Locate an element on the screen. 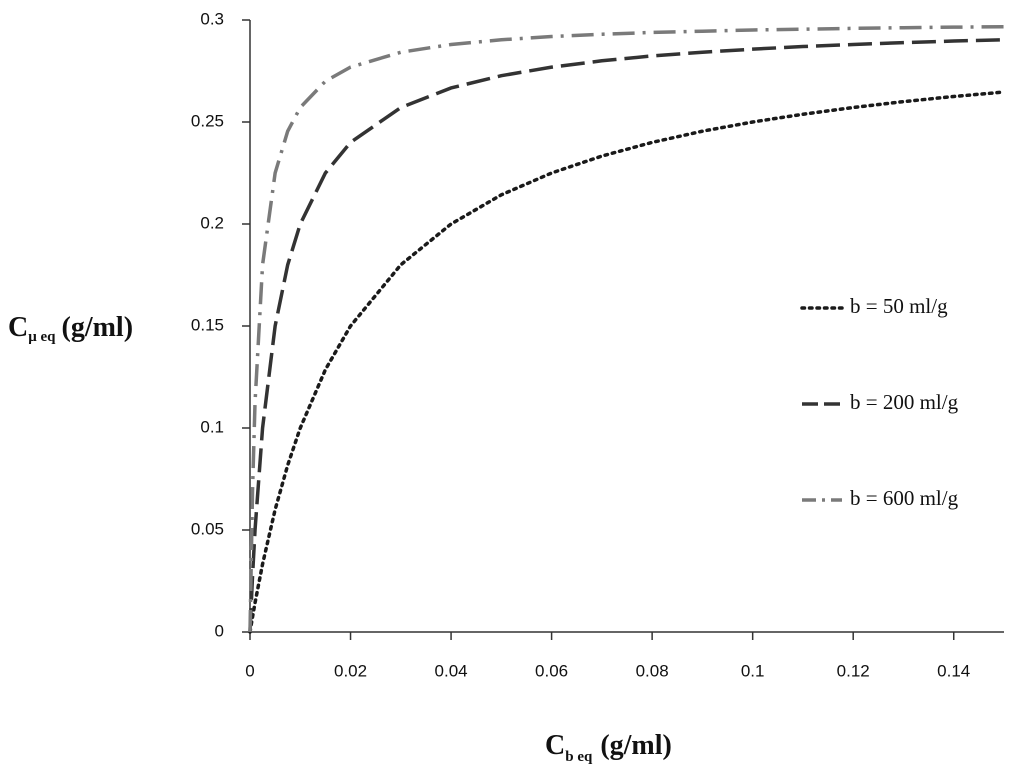 The width and height of the screenshot is (1024, 775). x-label: Cb eq (g/ml) is located at coordinates (608, 747).